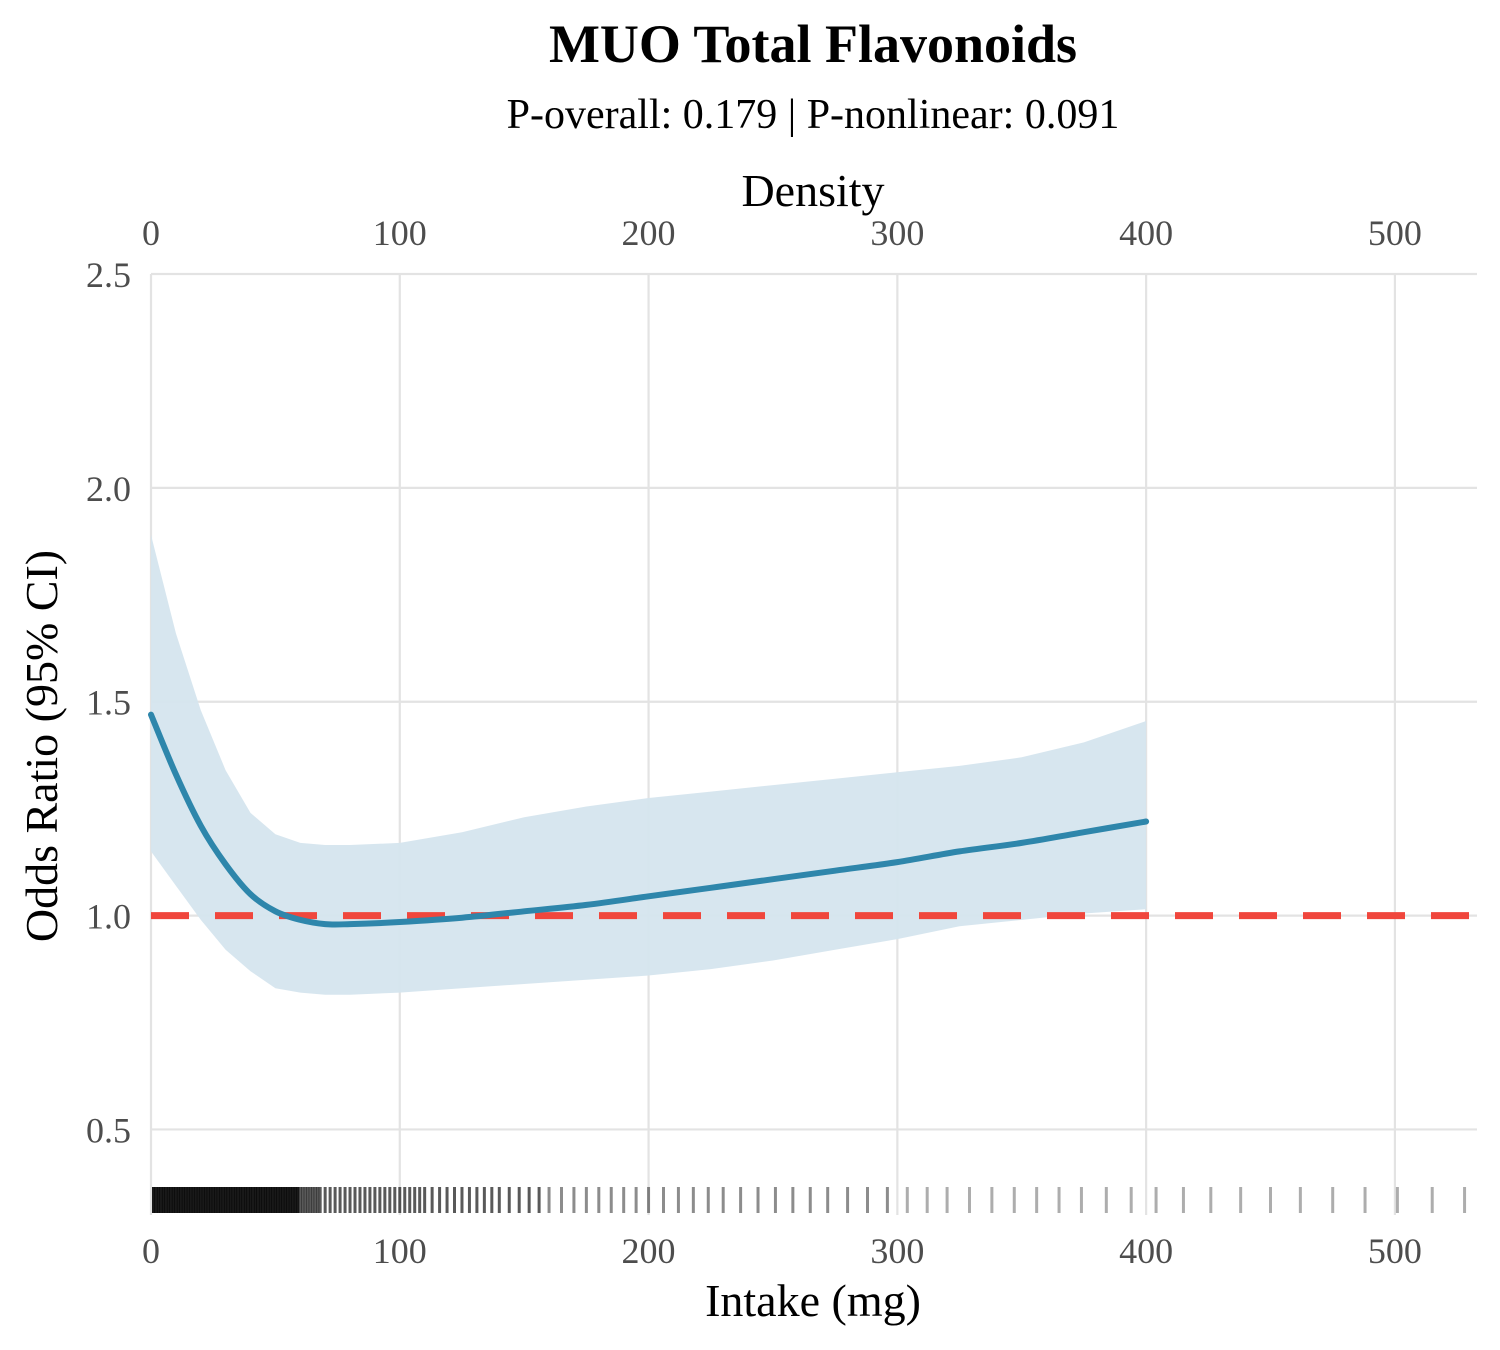 The height and width of the screenshot is (1350, 1500). What do you see at coordinates (649, 233) in the screenshot?
I see `x-tick-label-top: 200` at bounding box center [649, 233].